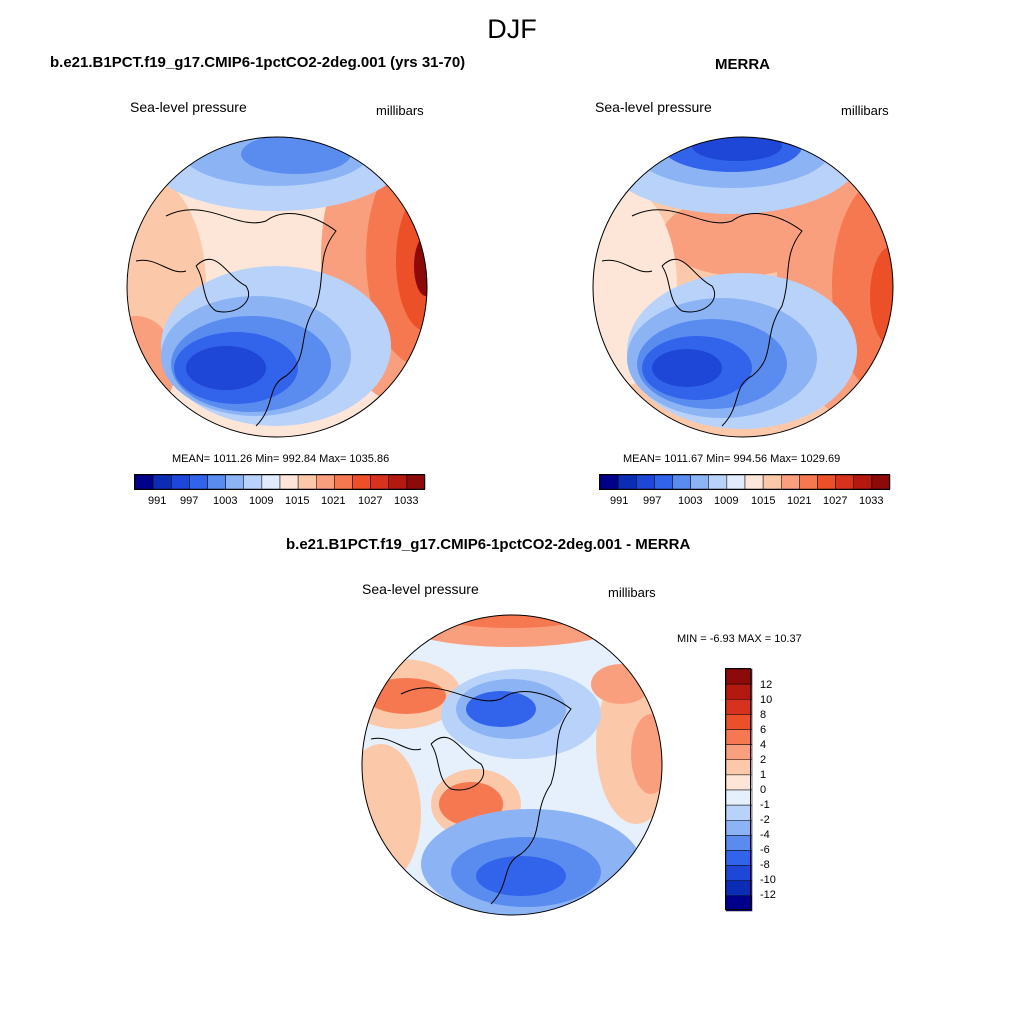  I want to click on panel-3-stats: MIN = -6.93 MAX = 10.37, so click(739, 639).